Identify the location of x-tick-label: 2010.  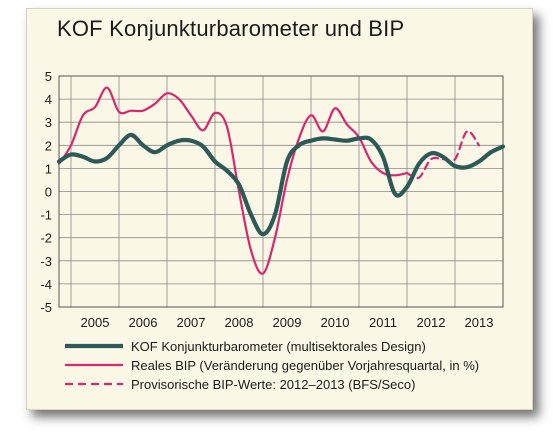
(335, 322).